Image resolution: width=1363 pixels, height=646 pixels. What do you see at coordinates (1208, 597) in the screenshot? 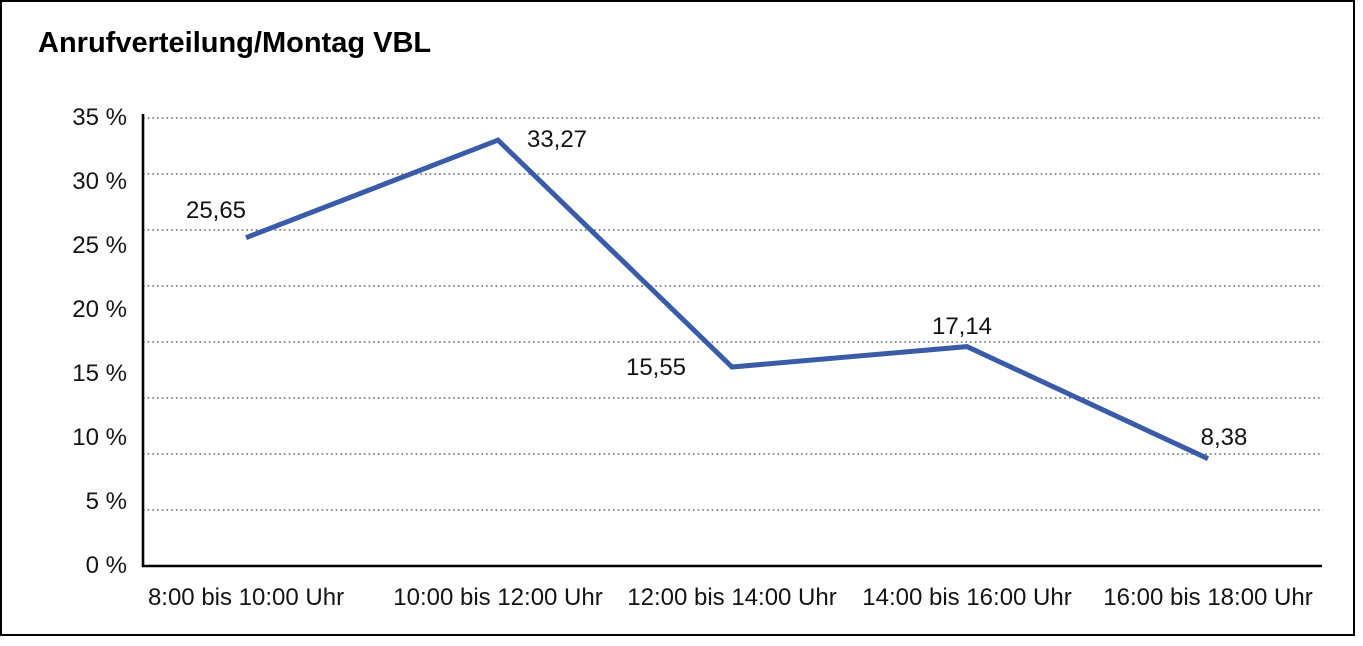
I see `x-tick-label: 16:00 bis 18:00 Uhr` at bounding box center [1208, 597].